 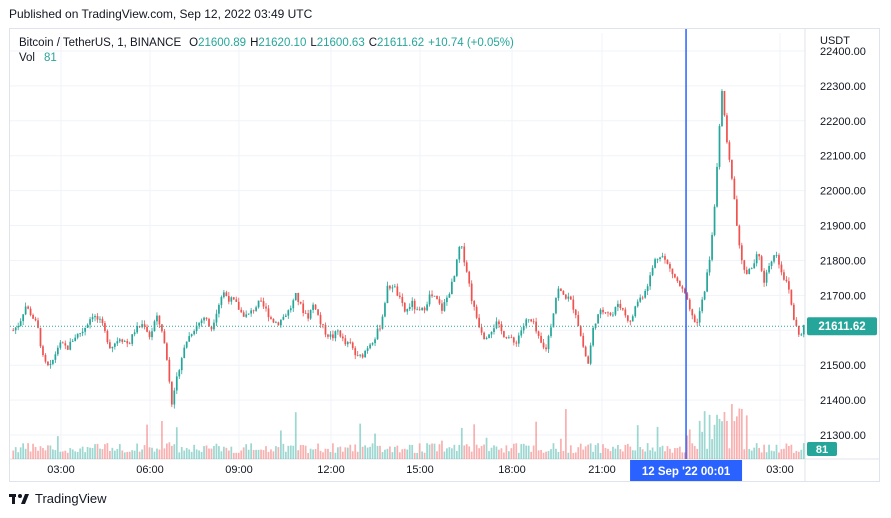 What do you see at coordinates (843, 401) in the screenshot?
I see `y-tick-label: 21400.00` at bounding box center [843, 401].